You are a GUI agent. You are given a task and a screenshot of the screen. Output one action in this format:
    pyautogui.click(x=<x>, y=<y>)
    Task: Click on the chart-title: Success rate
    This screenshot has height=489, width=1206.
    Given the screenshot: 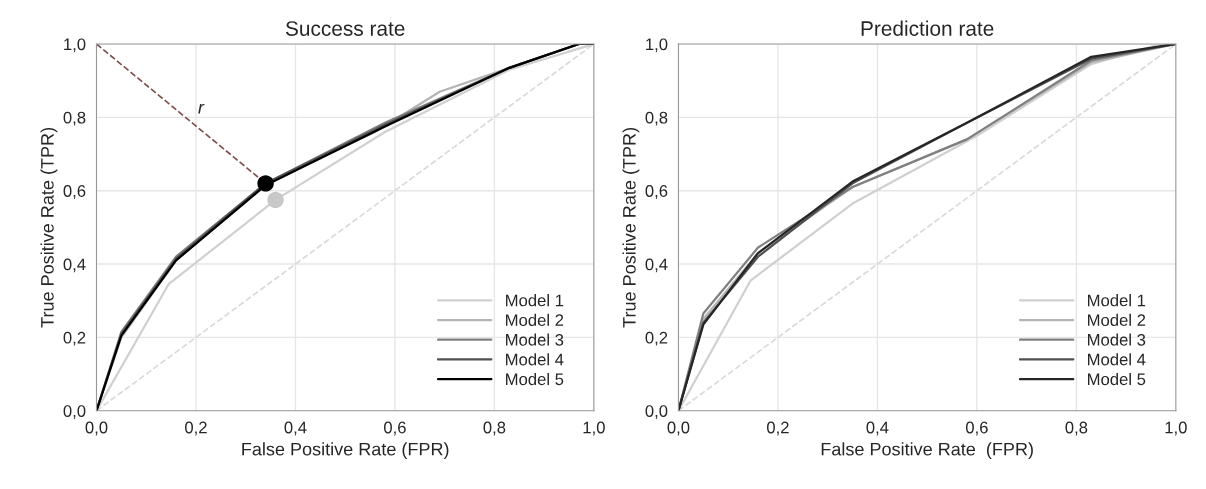 What is the action you would take?
    pyautogui.click(x=345, y=28)
    